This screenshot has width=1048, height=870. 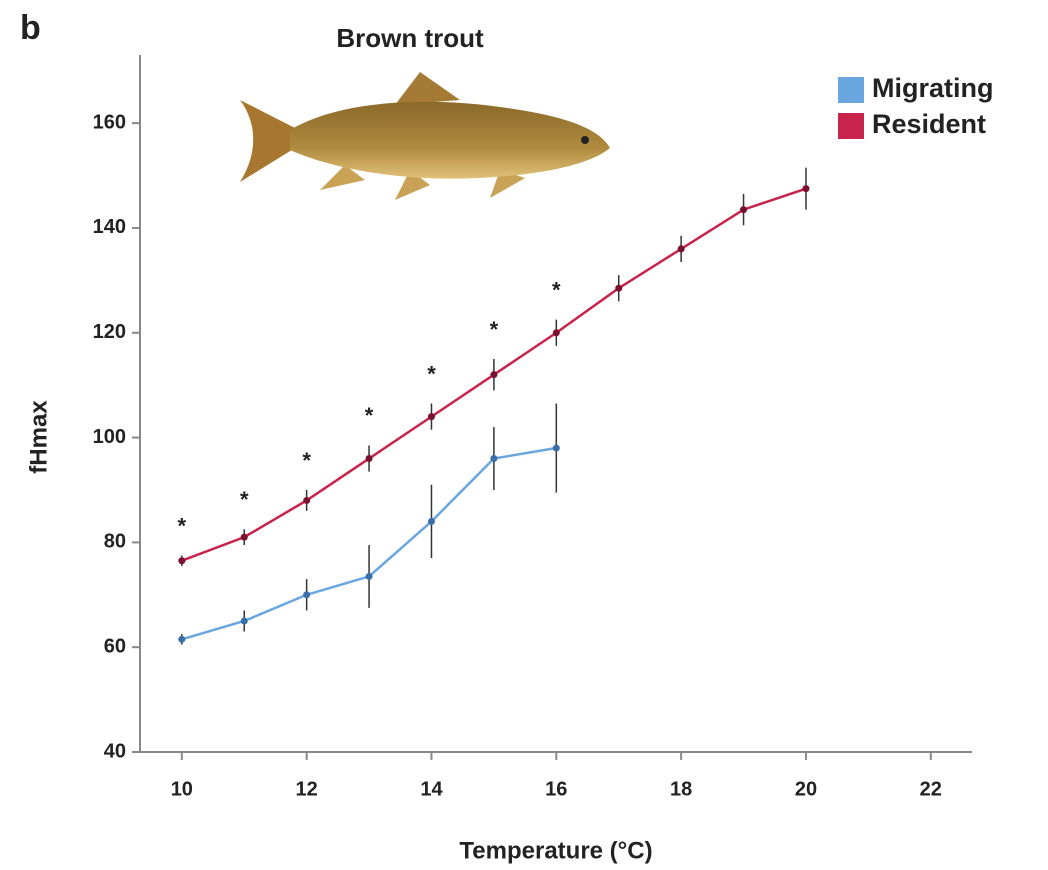 What do you see at coordinates (681, 789) in the screenshot?
I see `x-tick-label: 18` at bounding box center [681, 789].